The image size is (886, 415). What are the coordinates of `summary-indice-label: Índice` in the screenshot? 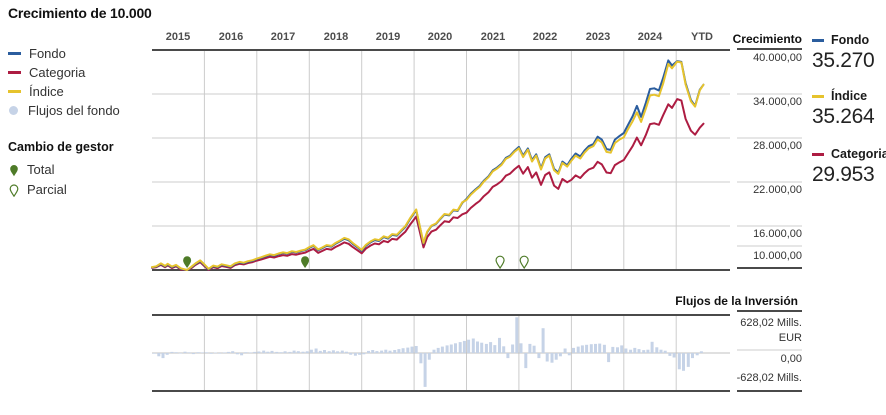 It's located at (849, 96).